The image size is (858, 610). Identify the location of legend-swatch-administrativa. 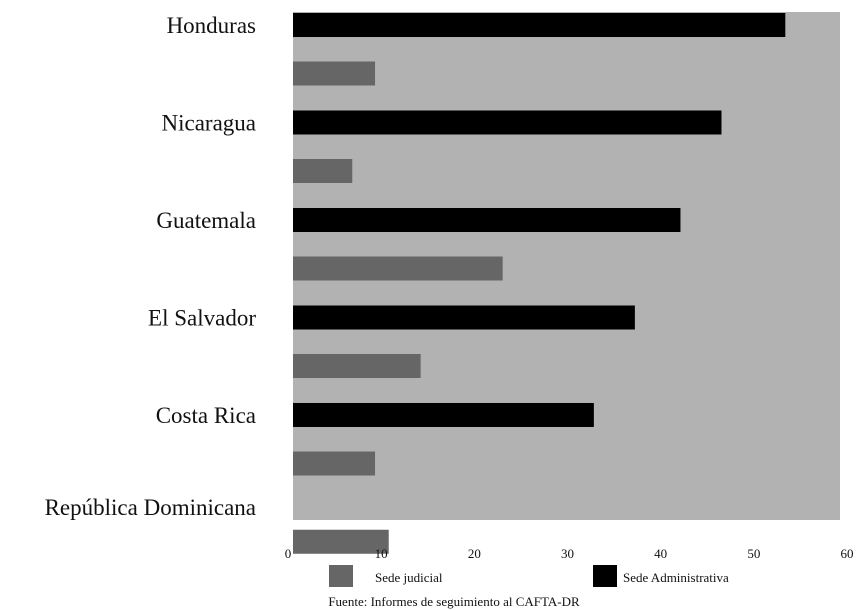
(605, 576).